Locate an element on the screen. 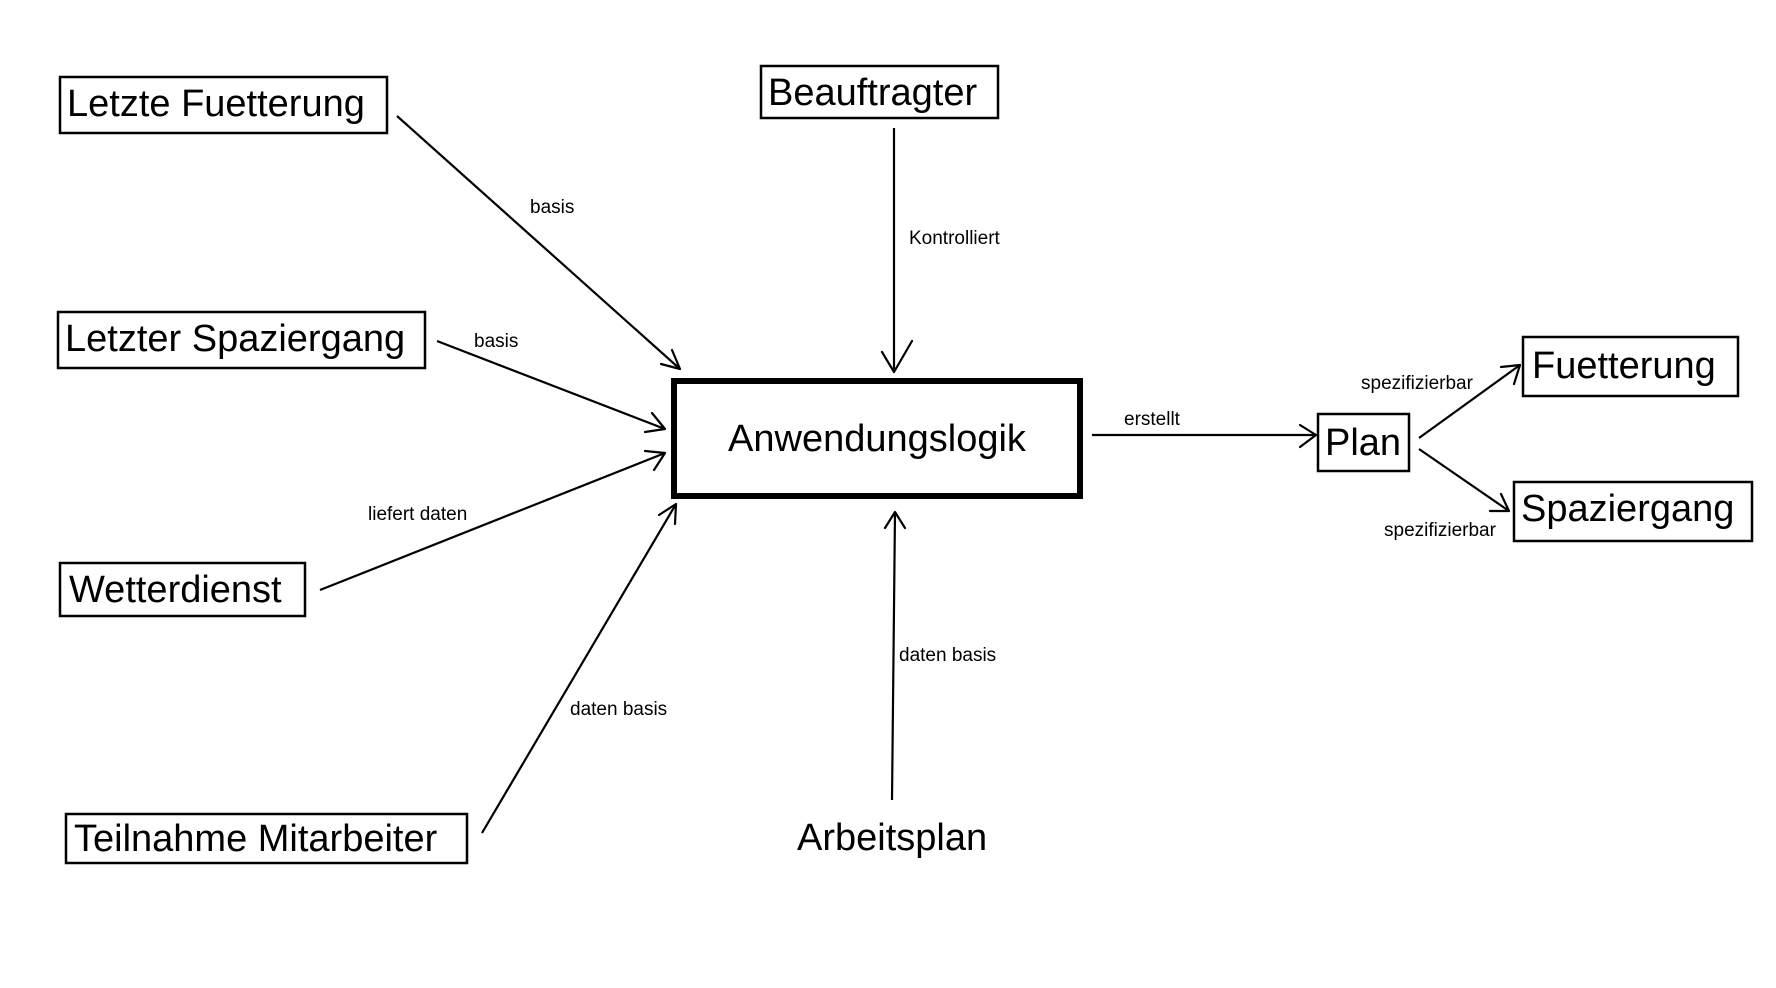  edge-label-spaziergang-basis: basis is located at coordinates (496, 341).